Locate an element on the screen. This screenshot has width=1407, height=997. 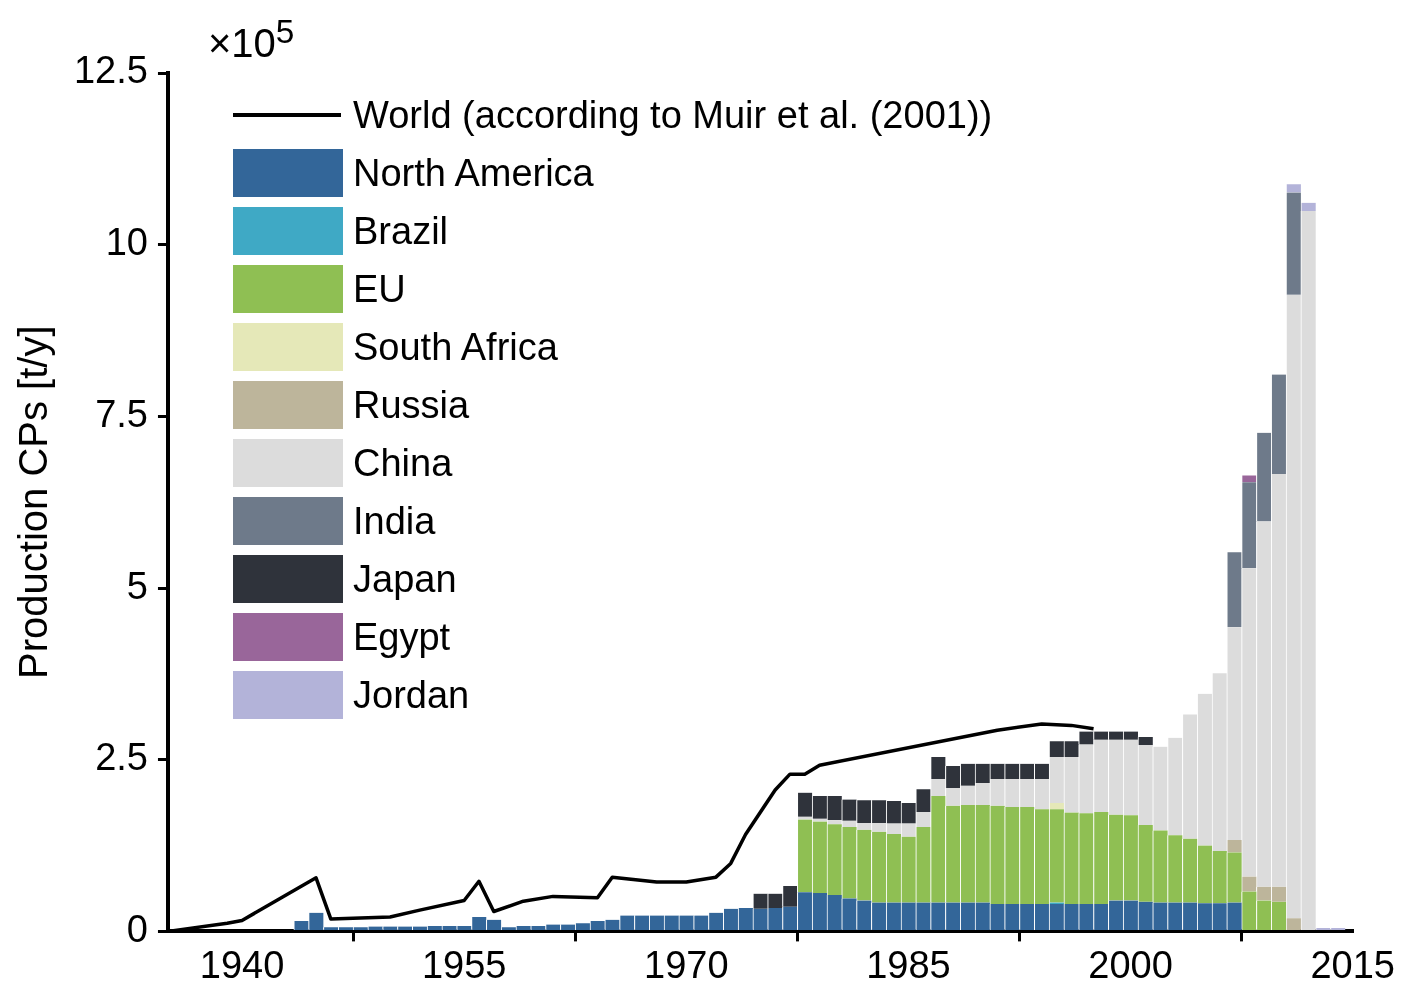
x-tick-label: 1985 is located at coordinates (908, 964).